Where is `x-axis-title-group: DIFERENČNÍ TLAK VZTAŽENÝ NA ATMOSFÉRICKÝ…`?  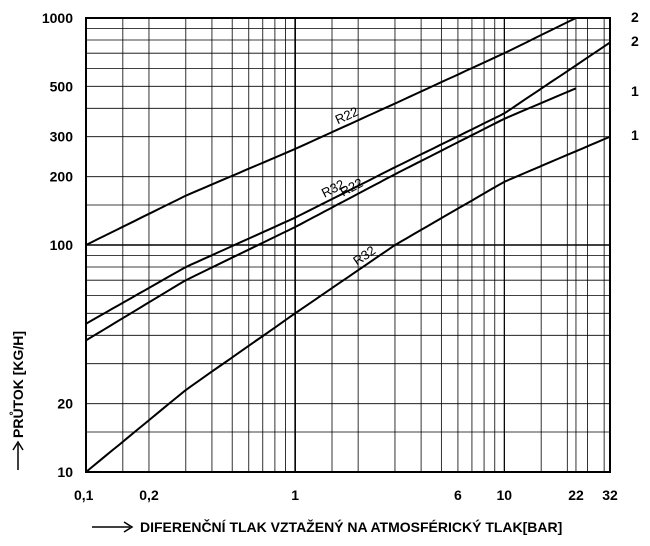 x-axis-title-group: DIFERENČNÍ TLAK VZTAŽENÝ NA ATMOSFÉRICKÝ… is located at coordinates (327, 526).